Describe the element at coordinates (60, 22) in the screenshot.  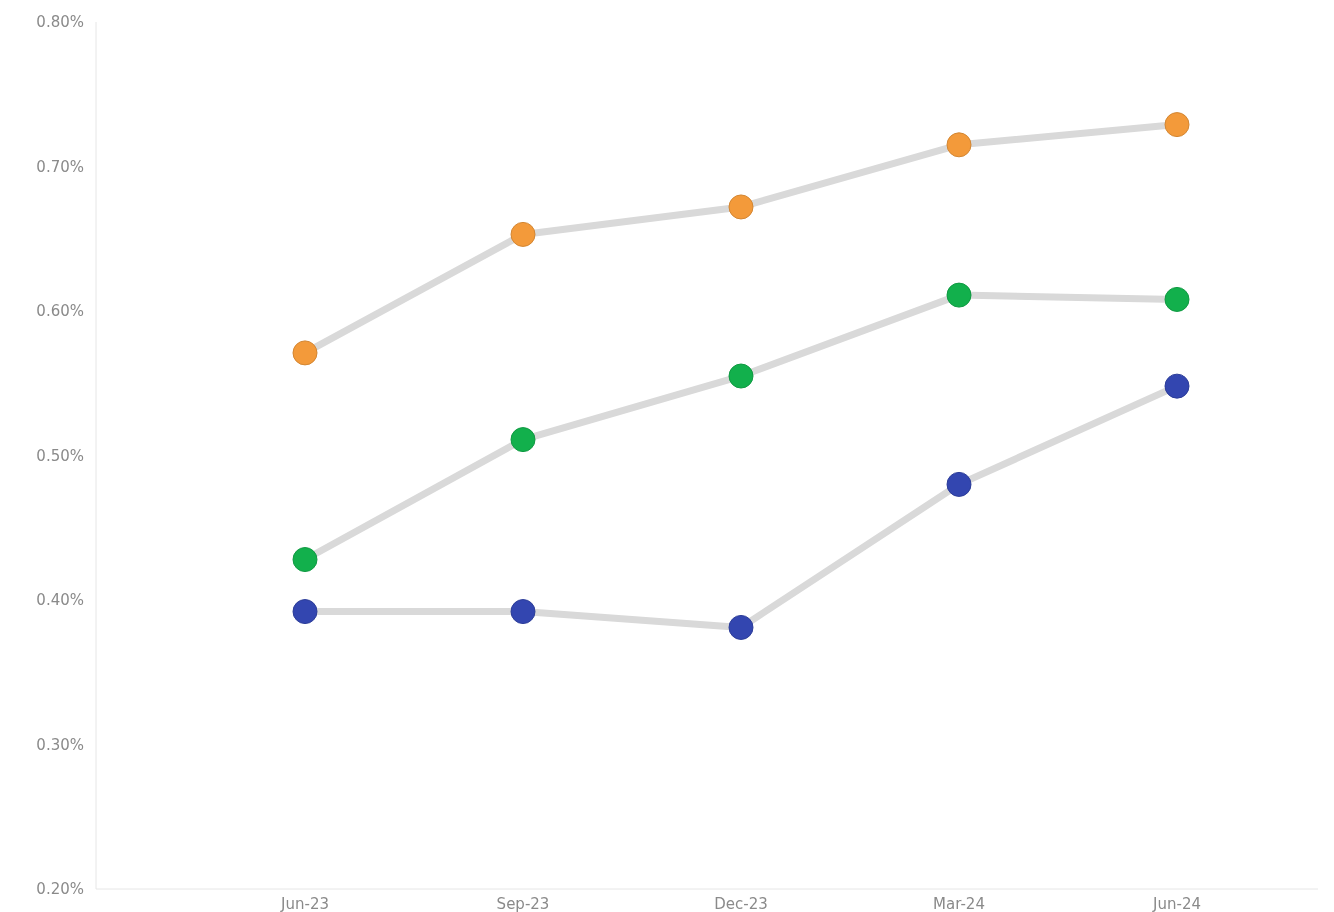
I see `y-tick-label: 0.80%` at that location.